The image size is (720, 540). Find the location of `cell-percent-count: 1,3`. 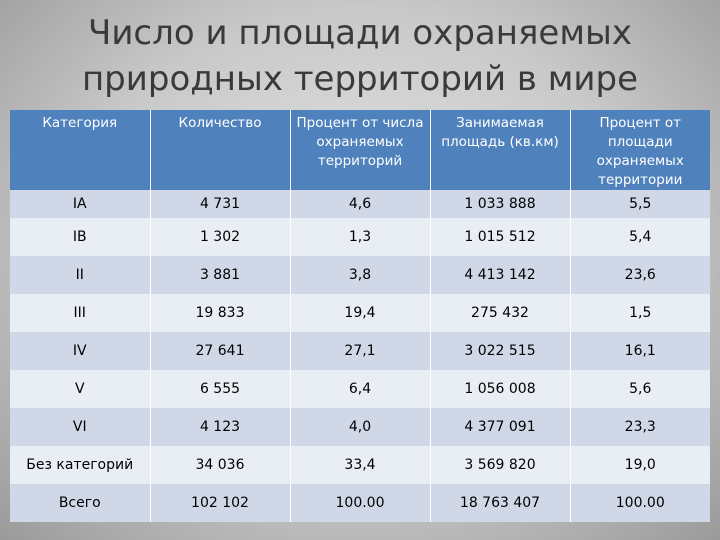

cell-percent-count: 1,3 is located at coordinates (360, 237).